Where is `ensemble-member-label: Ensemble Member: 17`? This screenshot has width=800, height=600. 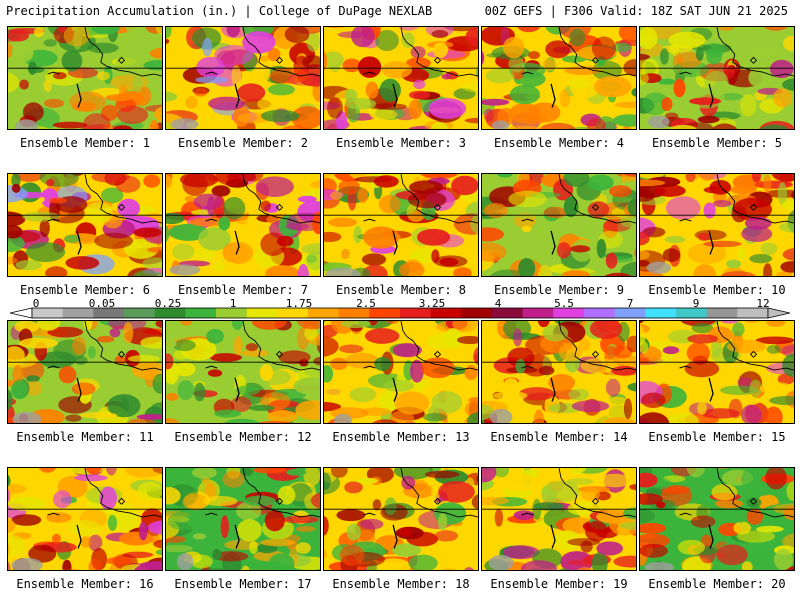
ensemble-member-label: Ensemble Member: 17 is located at coordinates (243, 584).